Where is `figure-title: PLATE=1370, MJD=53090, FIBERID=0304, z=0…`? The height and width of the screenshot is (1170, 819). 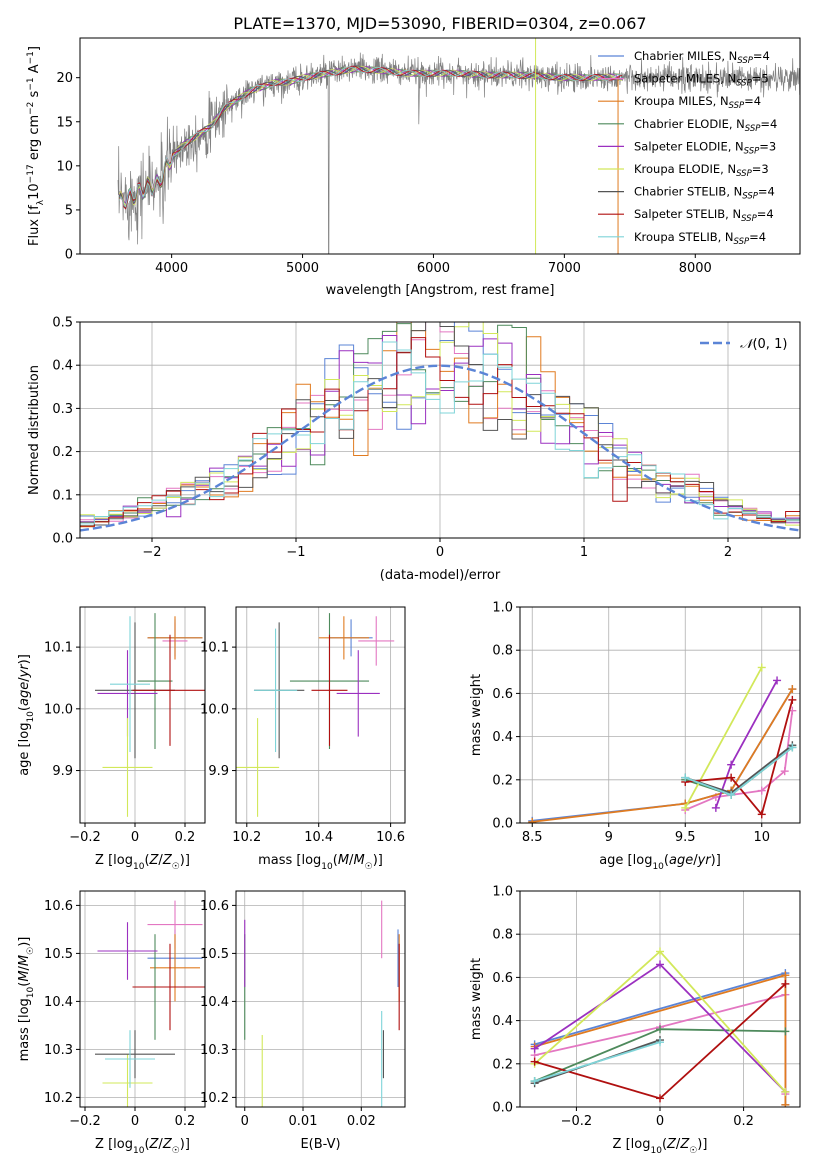
figure-title: PLATE=1370, MJD=53090, FIBERID=0304, z=0… is located at coordinates (439, 23).